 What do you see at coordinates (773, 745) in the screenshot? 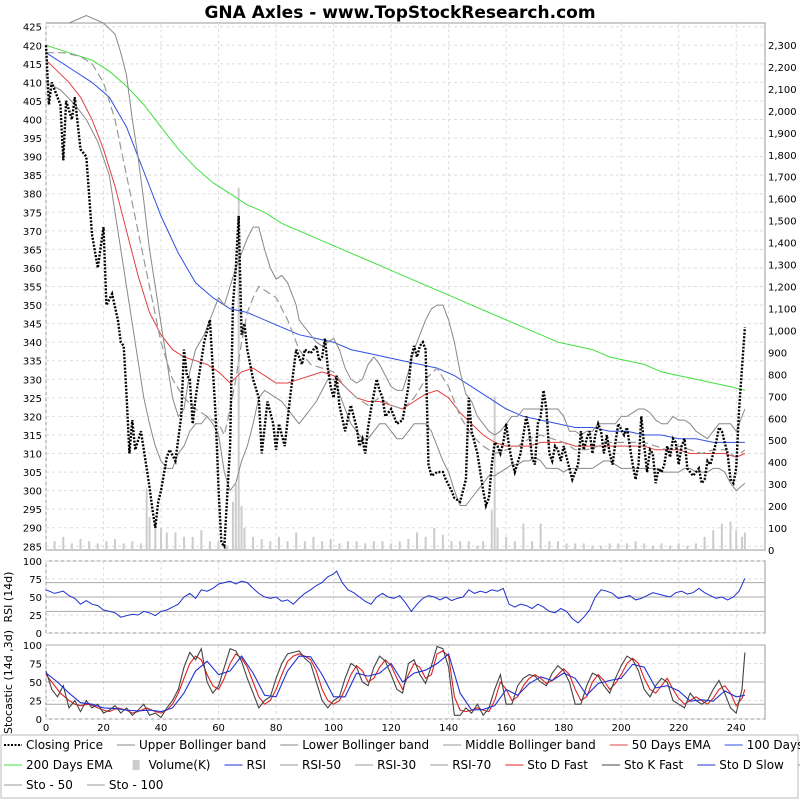
I see `legend-label: 100 Days EMA` at bounding box center [773, 745].